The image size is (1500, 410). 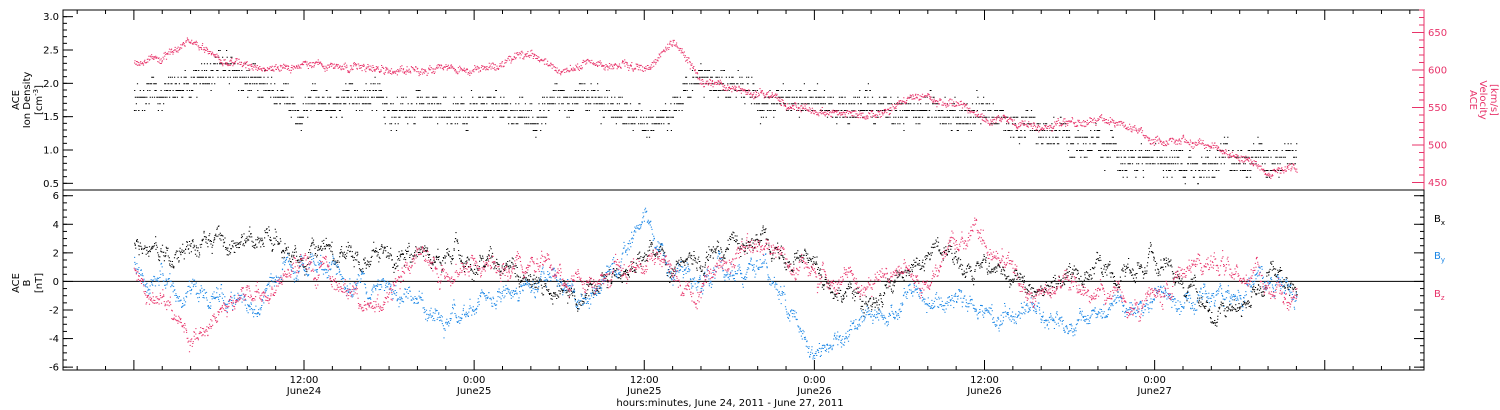 I want to click on x-tick-date-label: June24, so click(x=304, y=391).